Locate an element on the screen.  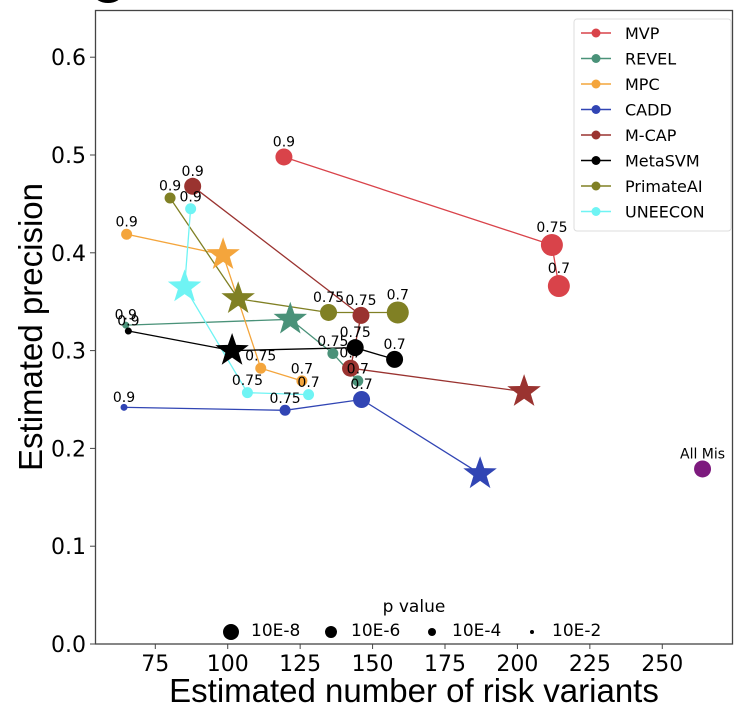
metasvm-point-label: 0.9 is located at coordinates (128, 322).